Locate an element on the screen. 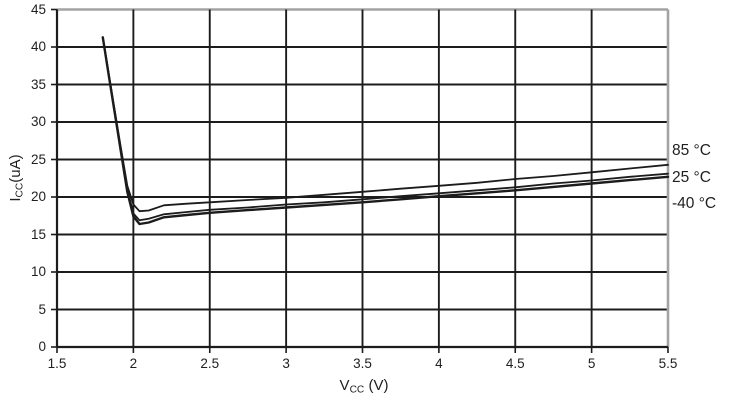 Image resolution: width=734 pixels, height=408 pixels. legend-label-minus40c: -40 °C is located at coordinates (694, 203).